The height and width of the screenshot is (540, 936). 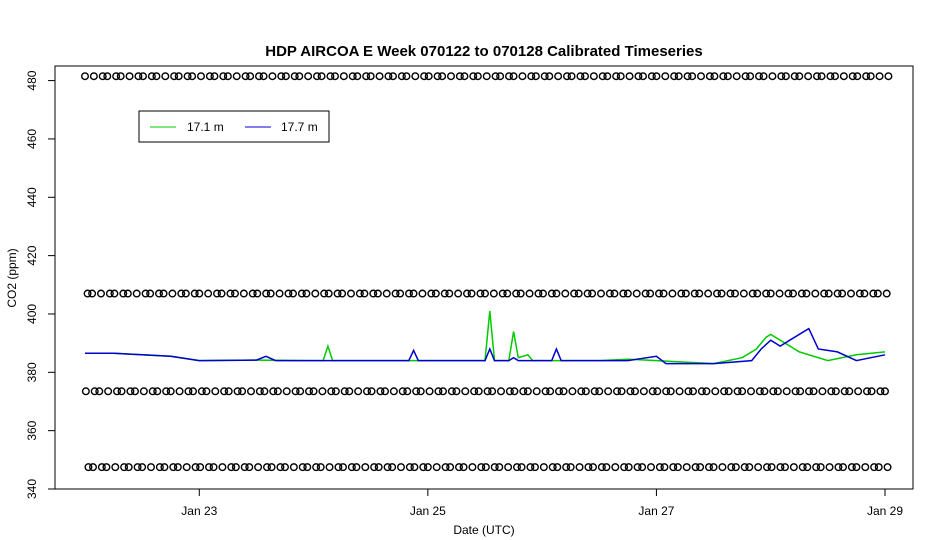 I want to click on y-tick-label: 460, so click(x=32, y=139).